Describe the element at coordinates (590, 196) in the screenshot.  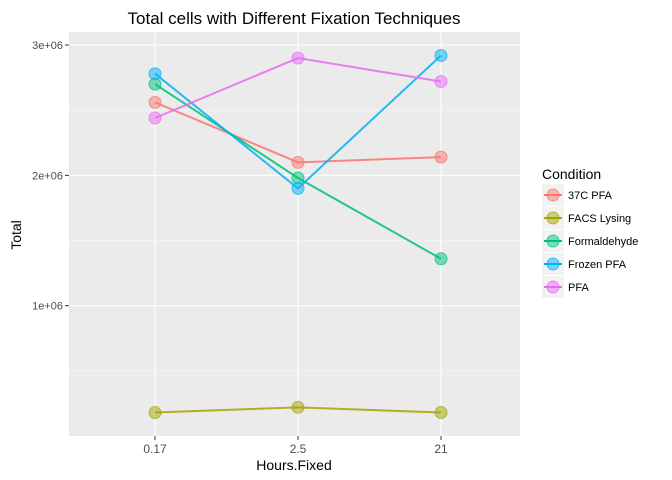
I see `legend-label: 37C PFA` at that location.